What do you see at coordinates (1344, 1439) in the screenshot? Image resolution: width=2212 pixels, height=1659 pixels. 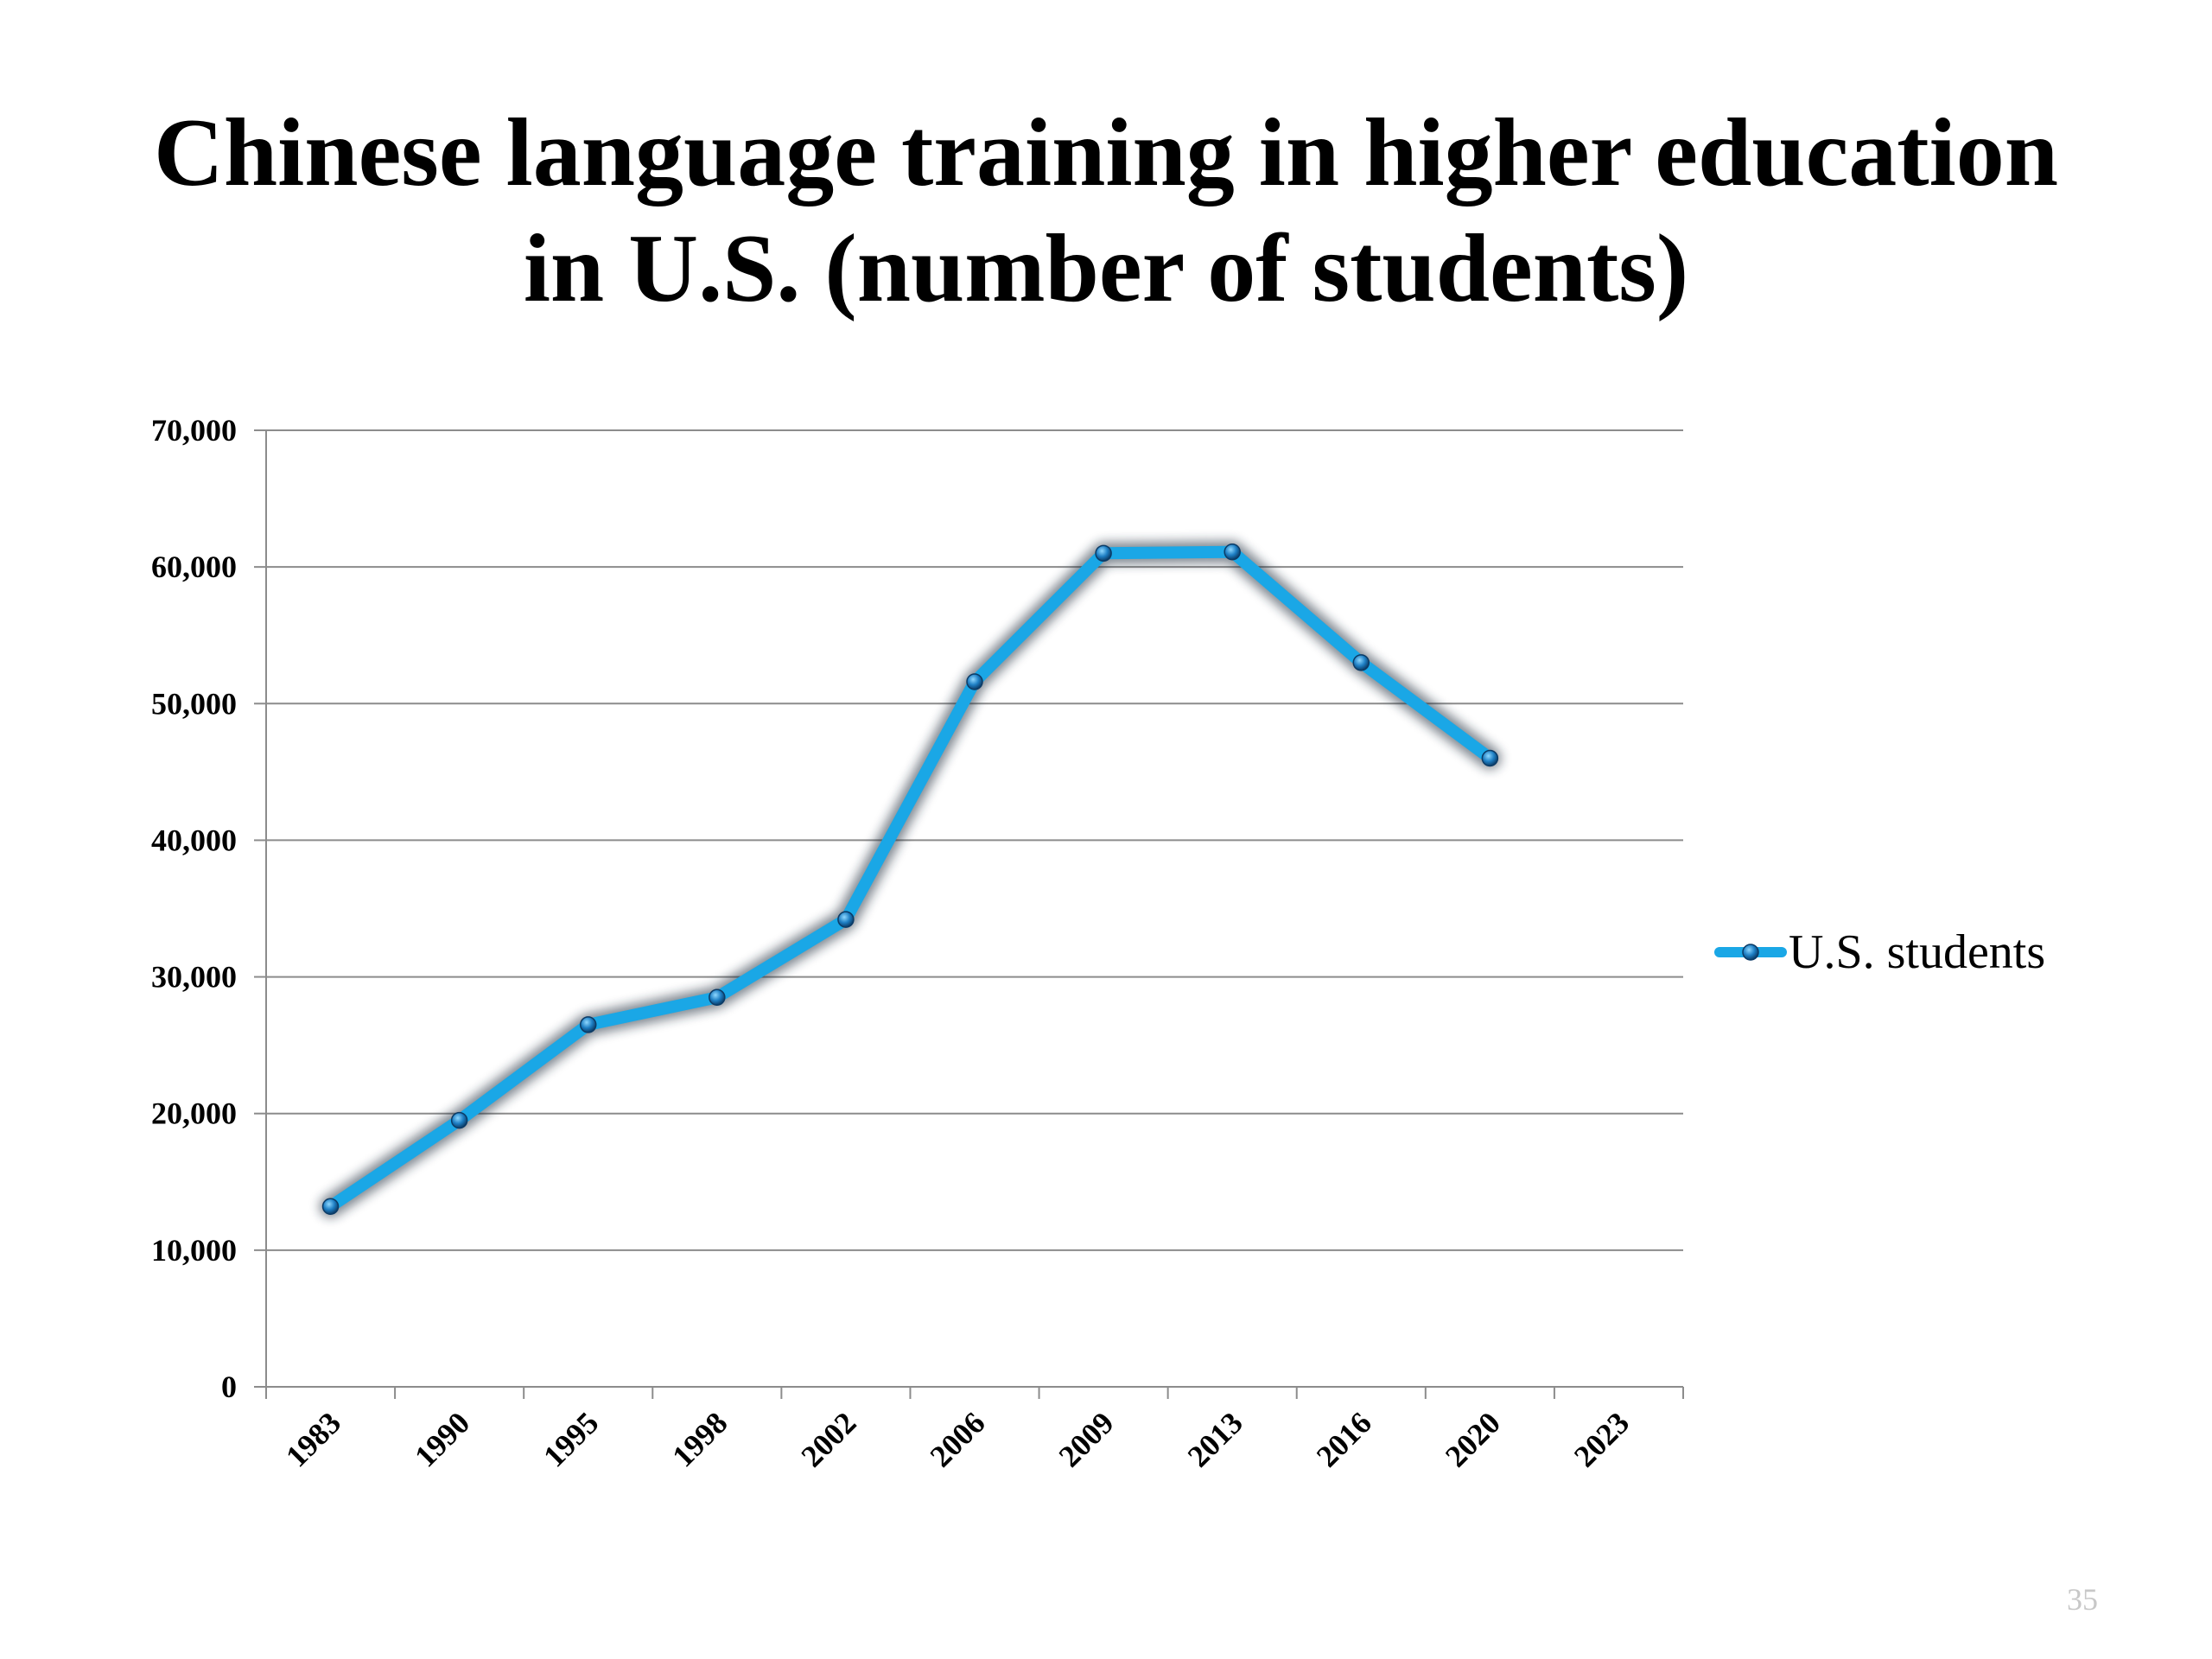 I see `x-tick-label: 2016` at bounding box center [1344, 1439].